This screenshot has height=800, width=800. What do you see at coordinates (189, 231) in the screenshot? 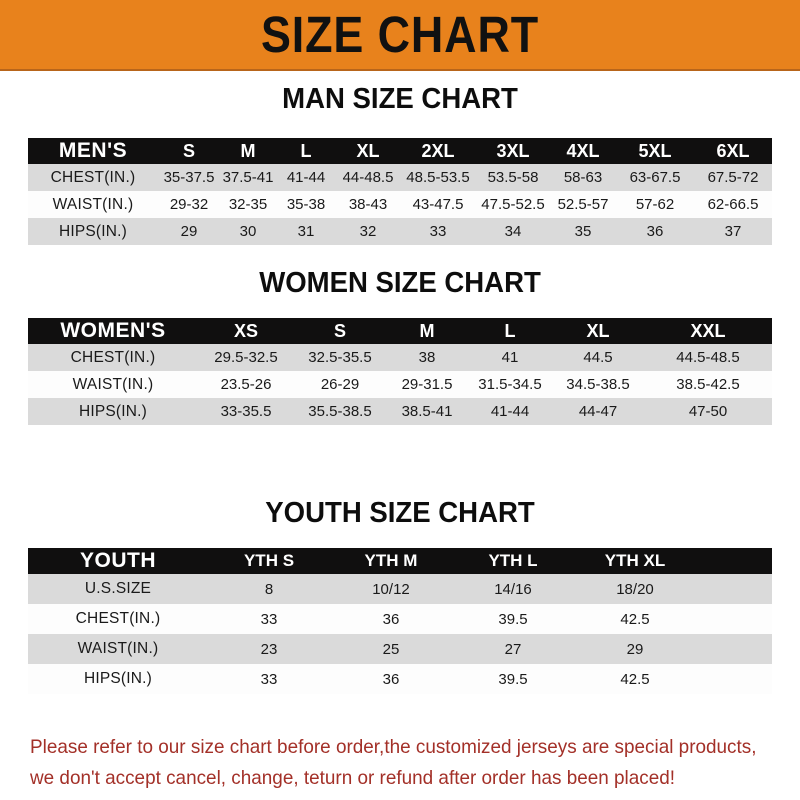
I see `table-cell: 29` at bounding box center [189, 231].